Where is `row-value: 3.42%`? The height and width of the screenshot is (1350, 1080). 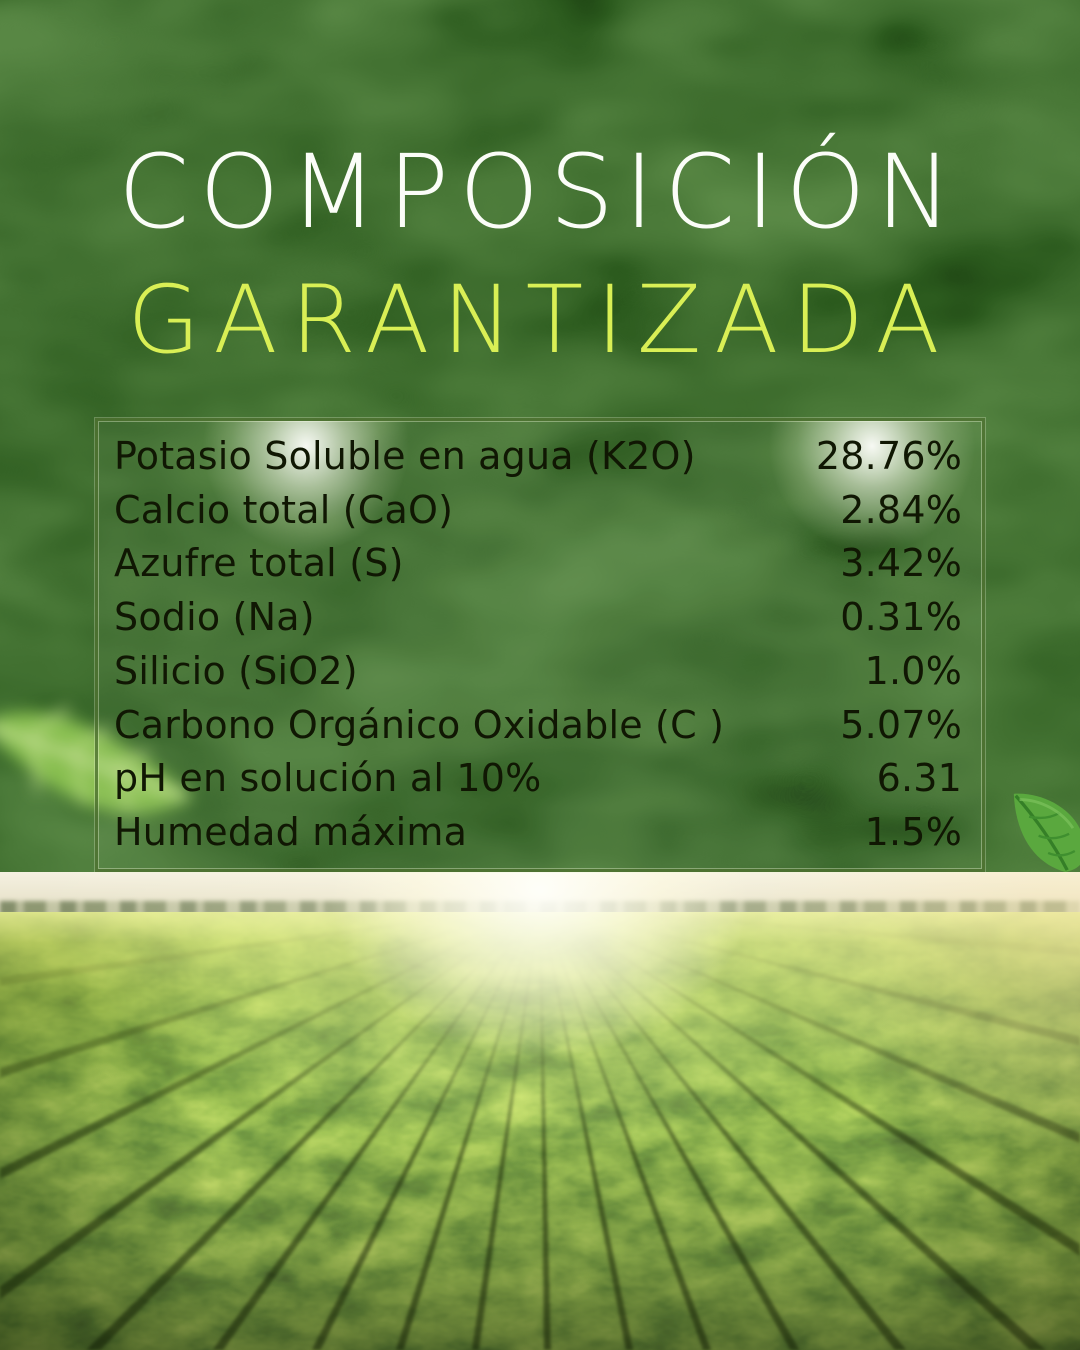
row-value: 3.42% is located at coordinates (901, 563).